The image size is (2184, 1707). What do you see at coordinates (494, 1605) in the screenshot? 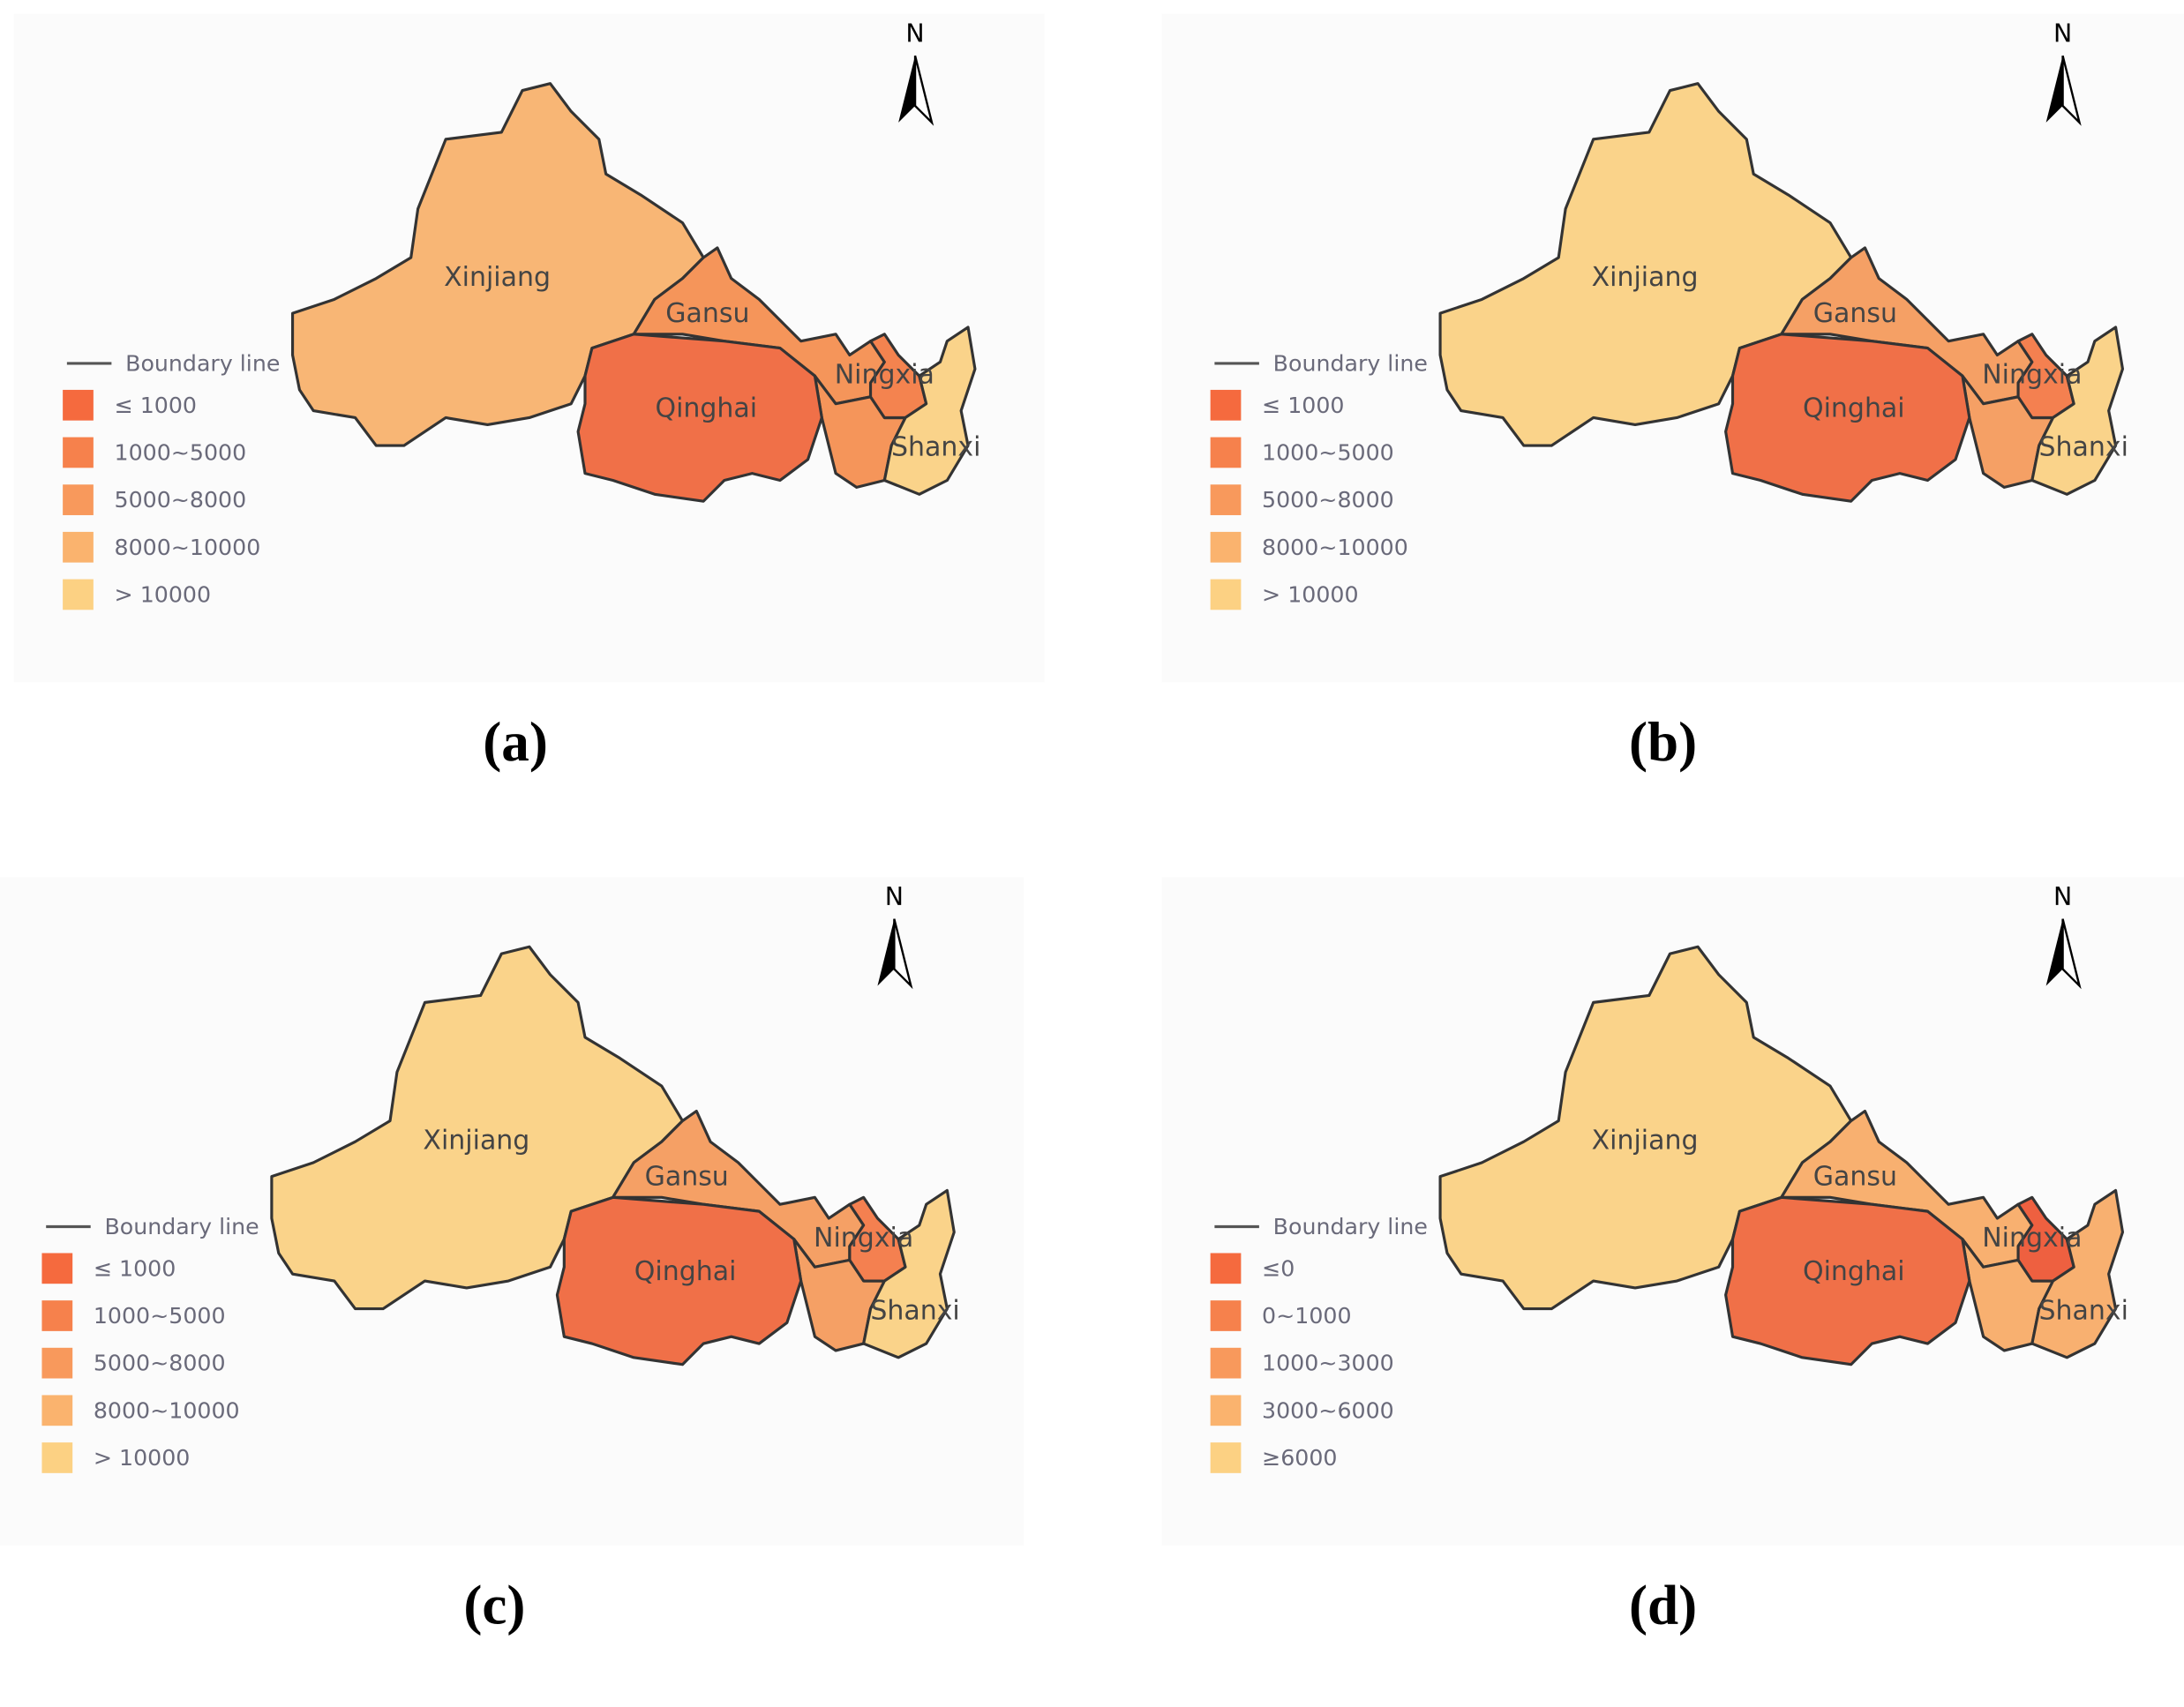
I see `panel-caption: (c)` at bounding box center [494, 1605].